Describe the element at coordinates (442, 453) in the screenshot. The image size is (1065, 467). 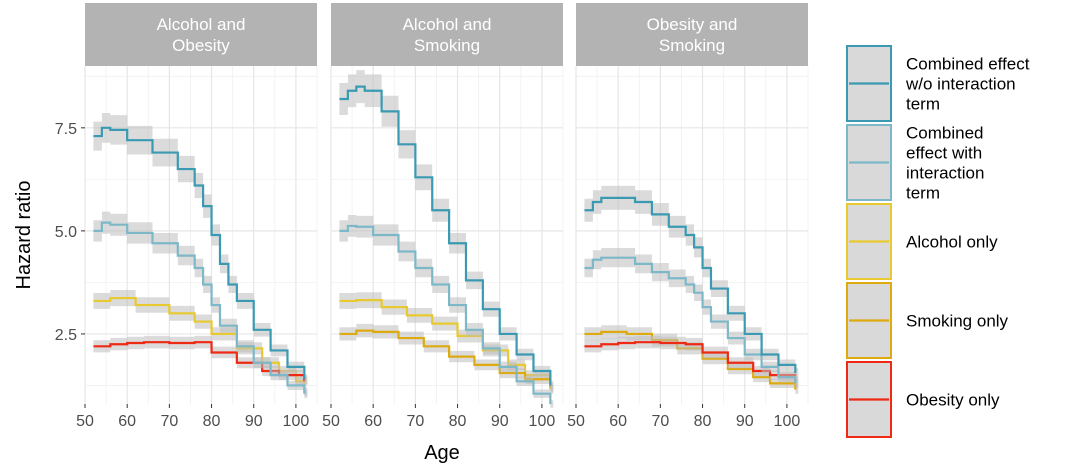
I see `x-axis-title: Age` at that location.